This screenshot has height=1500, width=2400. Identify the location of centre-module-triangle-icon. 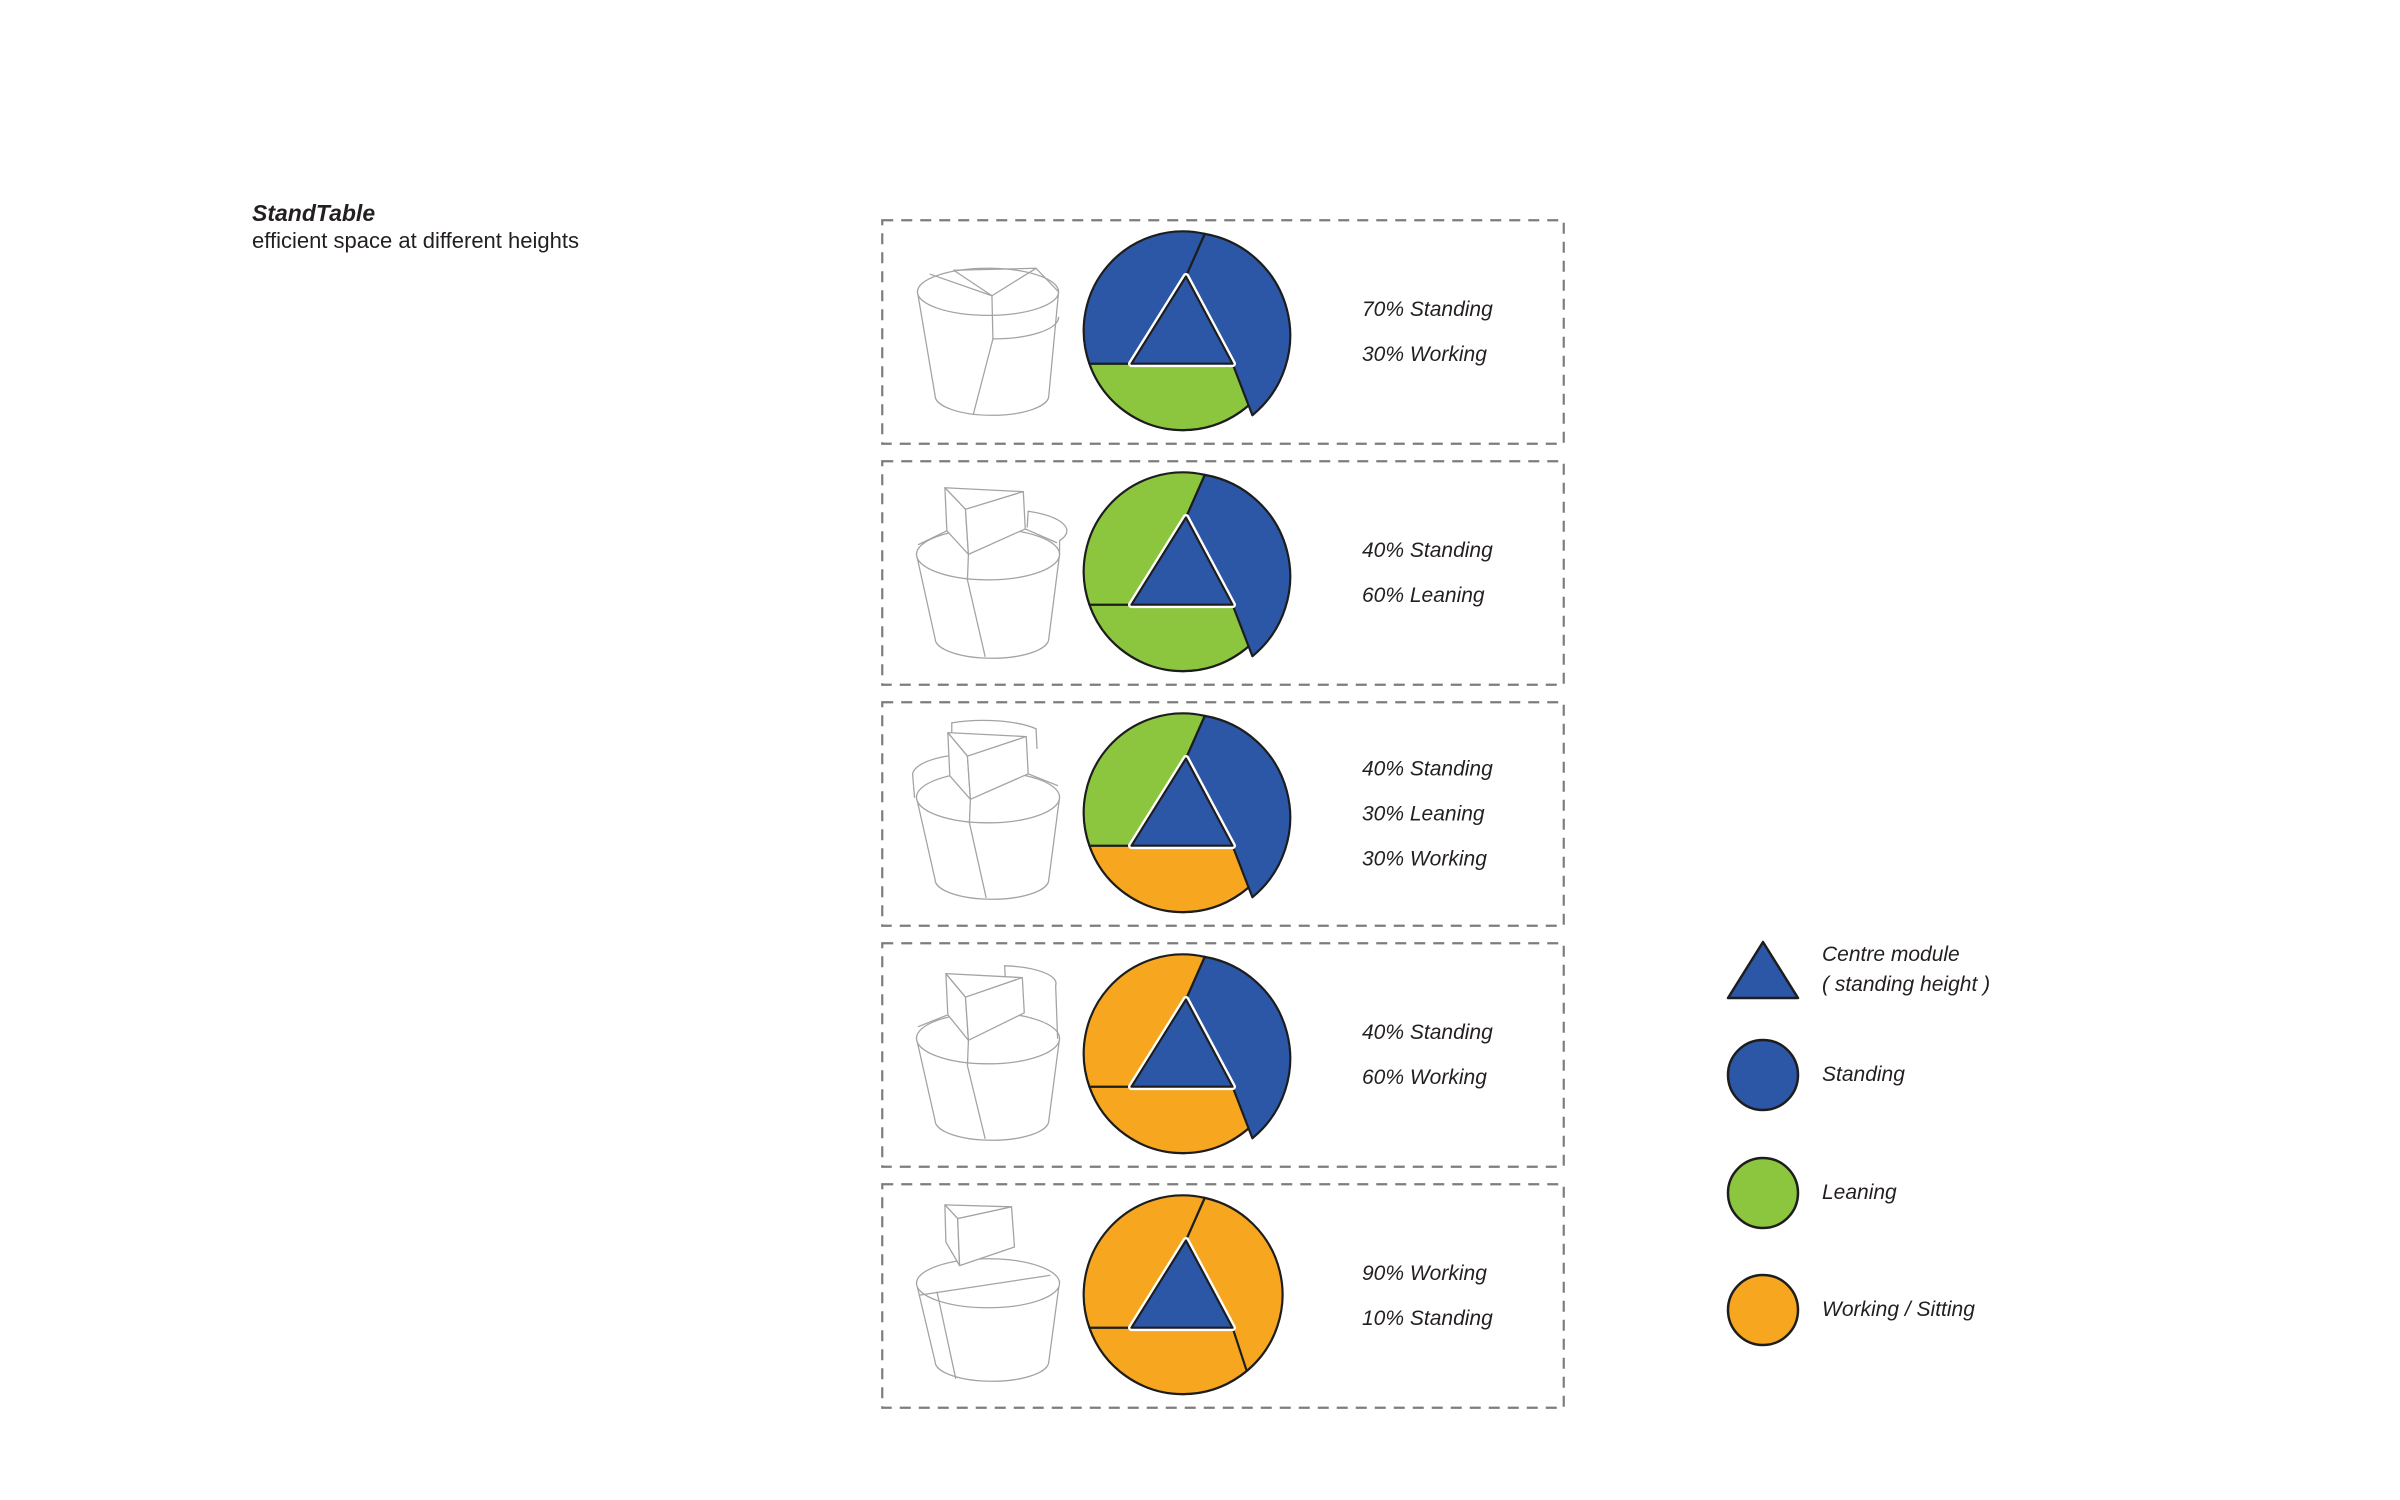
(1763, 970).